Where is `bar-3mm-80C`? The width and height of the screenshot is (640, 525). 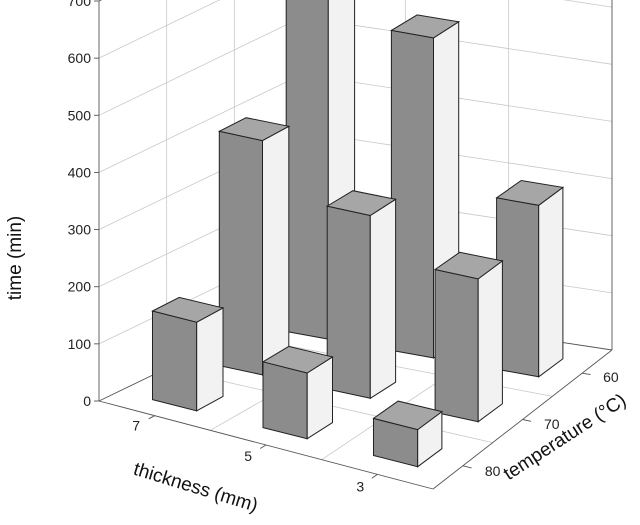 bar-3mm-80C is located at coordinates (408, 434).